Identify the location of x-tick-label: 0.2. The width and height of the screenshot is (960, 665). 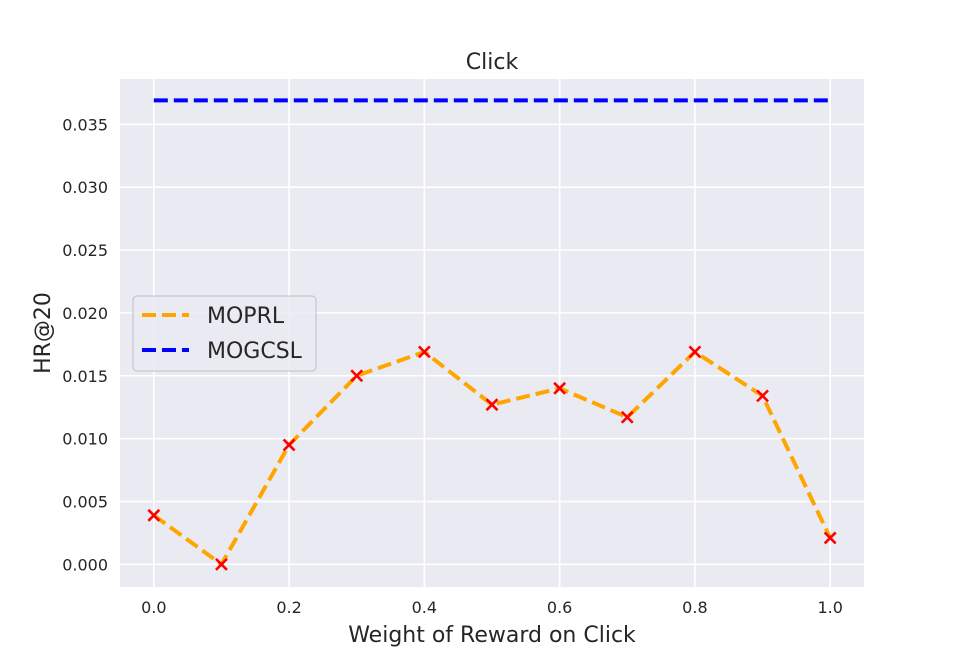
(288, 607).